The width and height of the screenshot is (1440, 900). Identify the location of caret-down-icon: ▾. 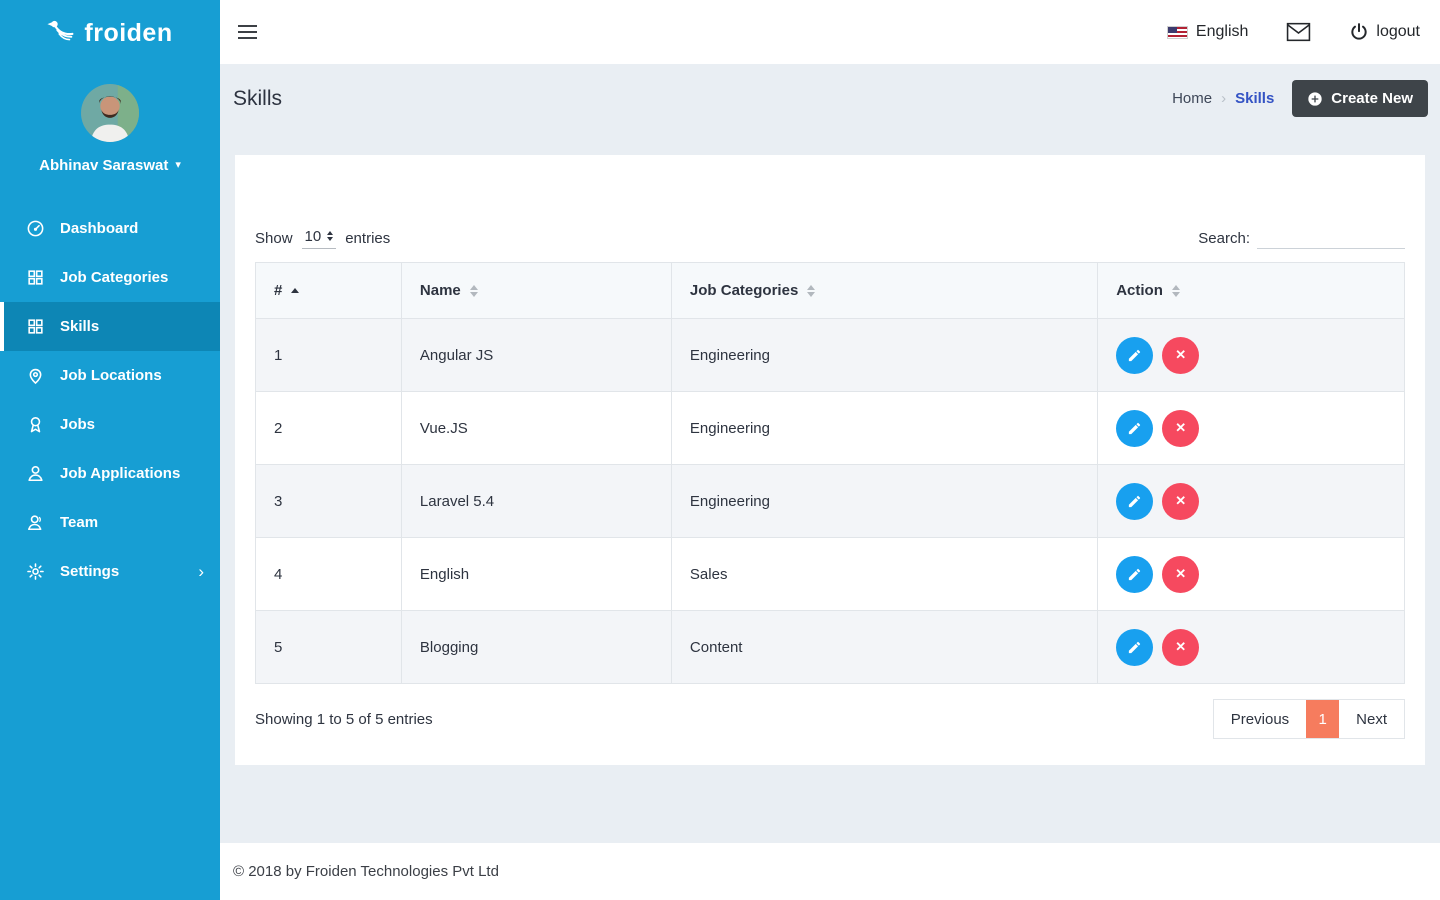
(178, 165).